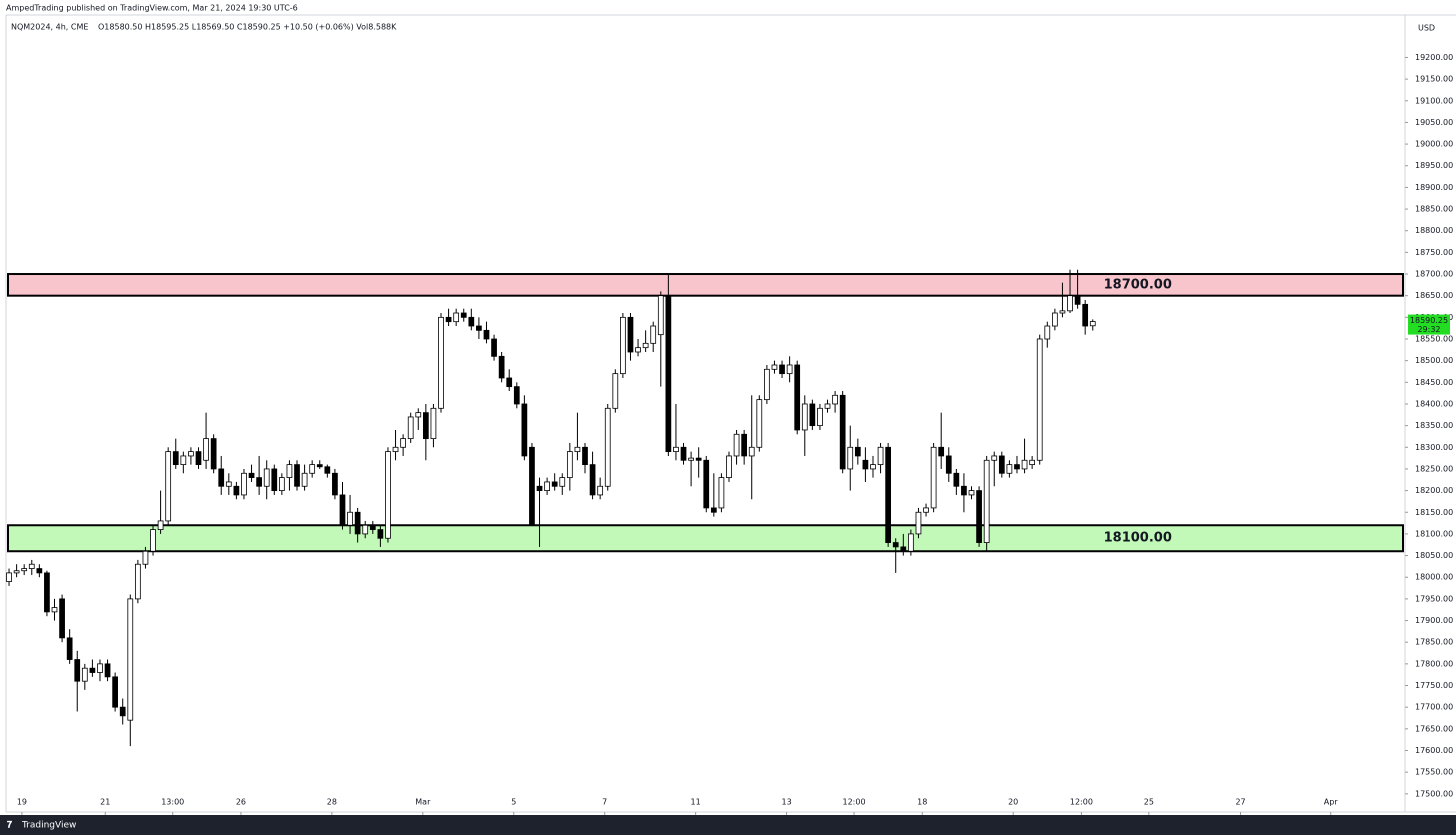 This screenshot has height=835, width=1456. Describe the element at coordinates (1013, 802) in the screenshot. I see `x-tick-label: 20` at that location.